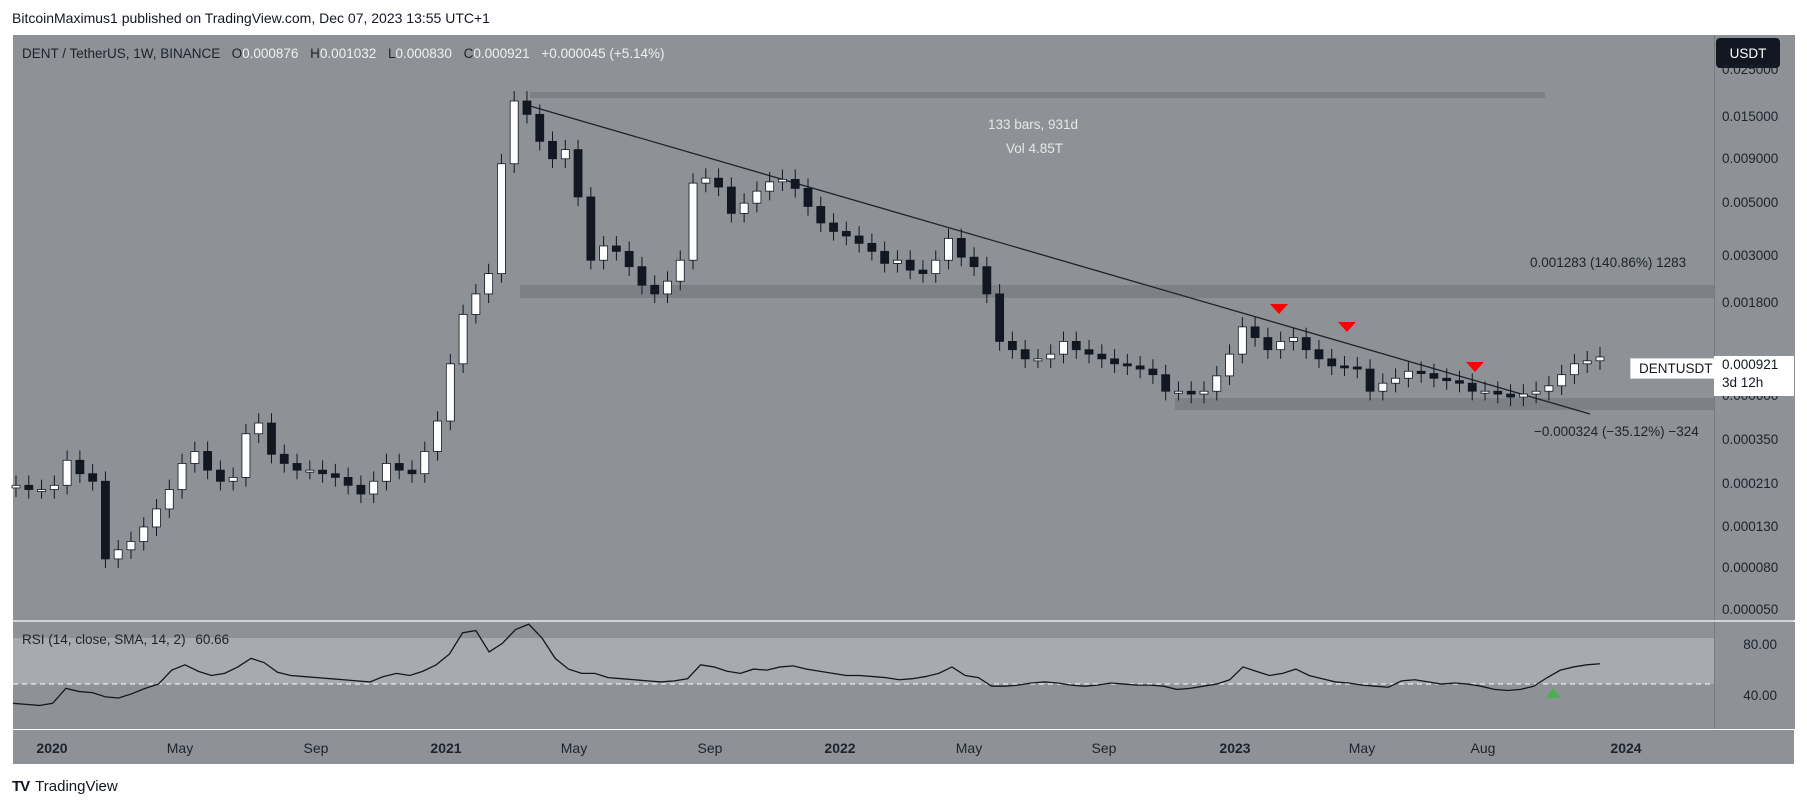 The height and width of the screenshot is (809, 1807). I want to click on tradingview-logo-icon: TV, so click(21, 786).